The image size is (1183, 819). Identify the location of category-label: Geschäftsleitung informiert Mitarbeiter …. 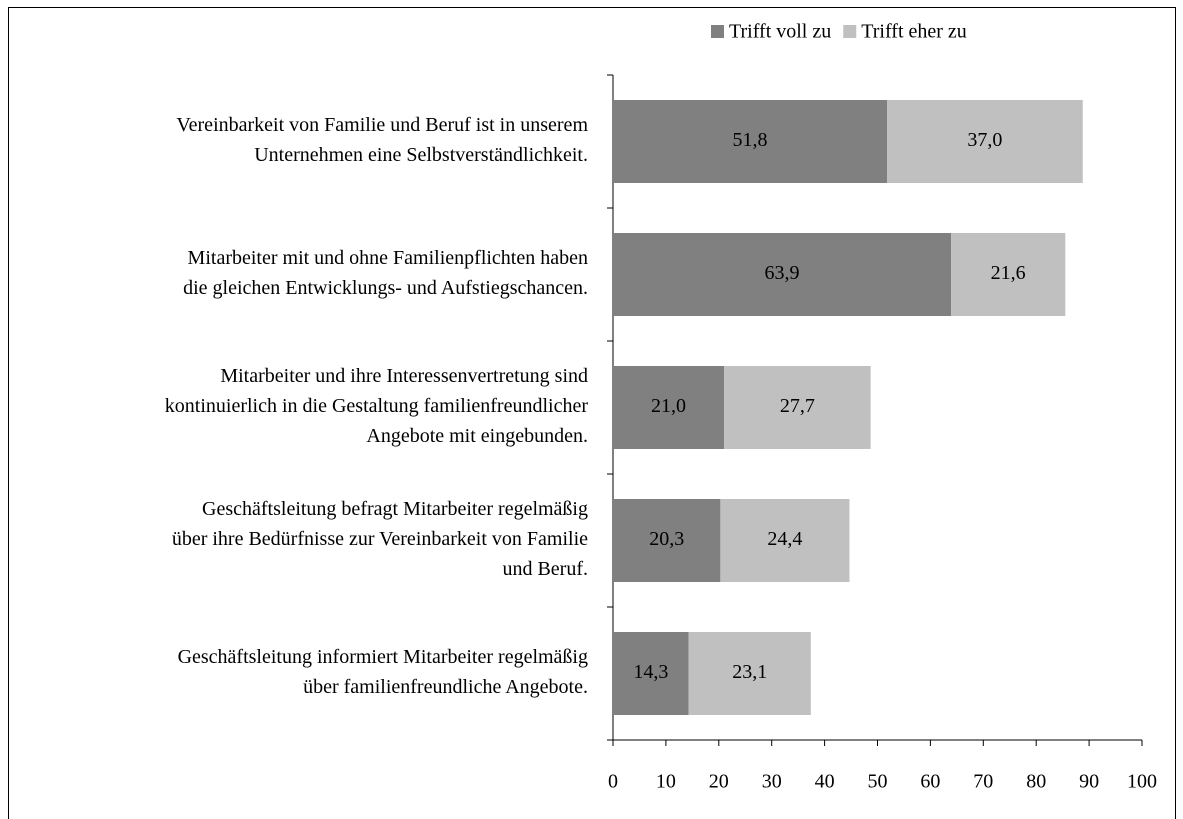
(383, 657).